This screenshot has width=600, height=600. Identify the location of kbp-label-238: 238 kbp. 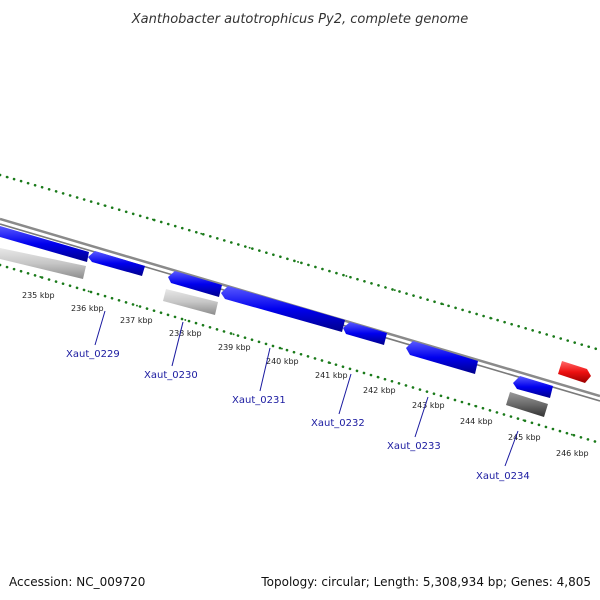
(185, 333).